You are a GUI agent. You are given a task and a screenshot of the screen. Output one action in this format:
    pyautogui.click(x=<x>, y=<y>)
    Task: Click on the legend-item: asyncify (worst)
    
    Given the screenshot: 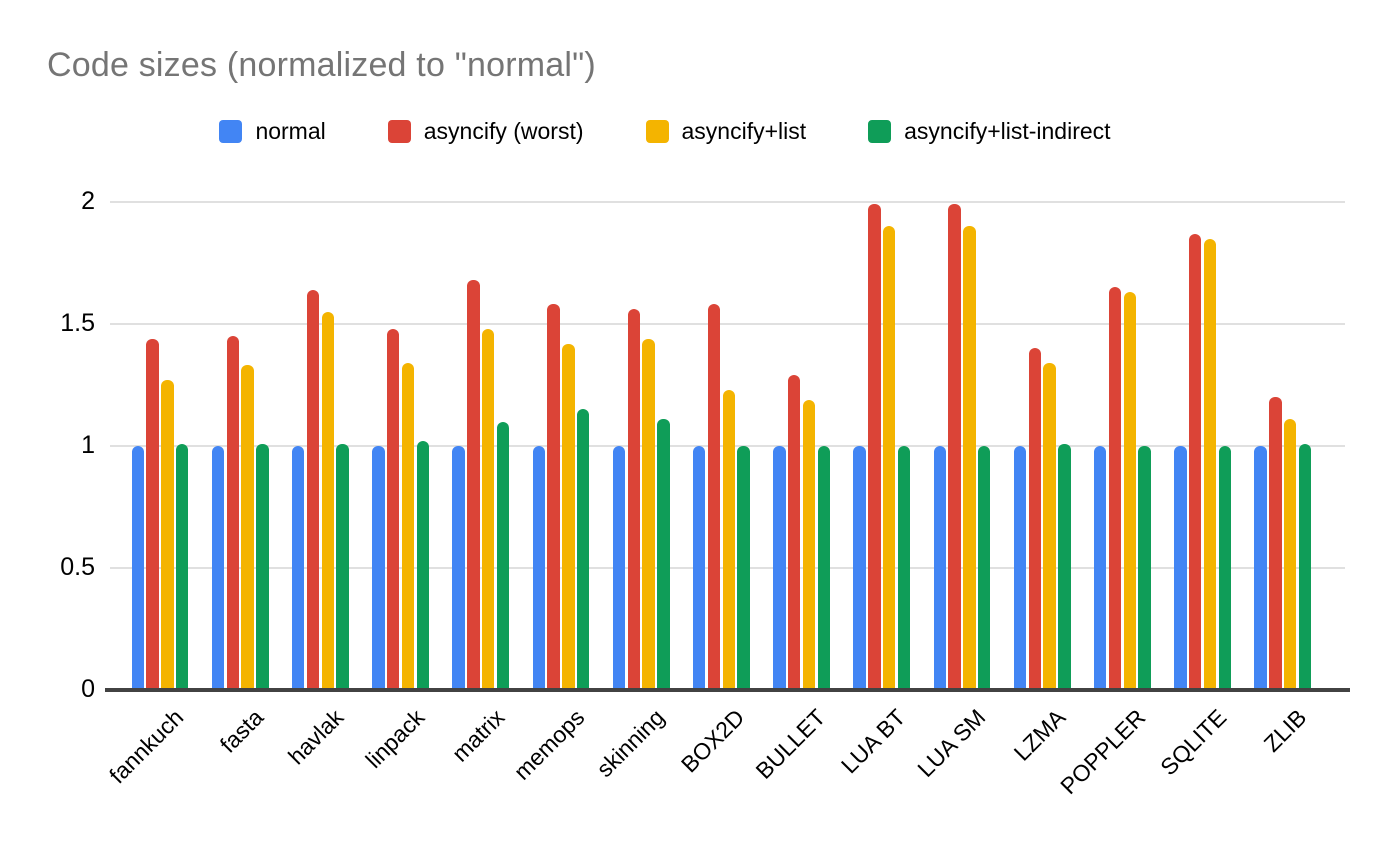 What is the action you would take?
    pyautogui.click(x=485, y=131)
    